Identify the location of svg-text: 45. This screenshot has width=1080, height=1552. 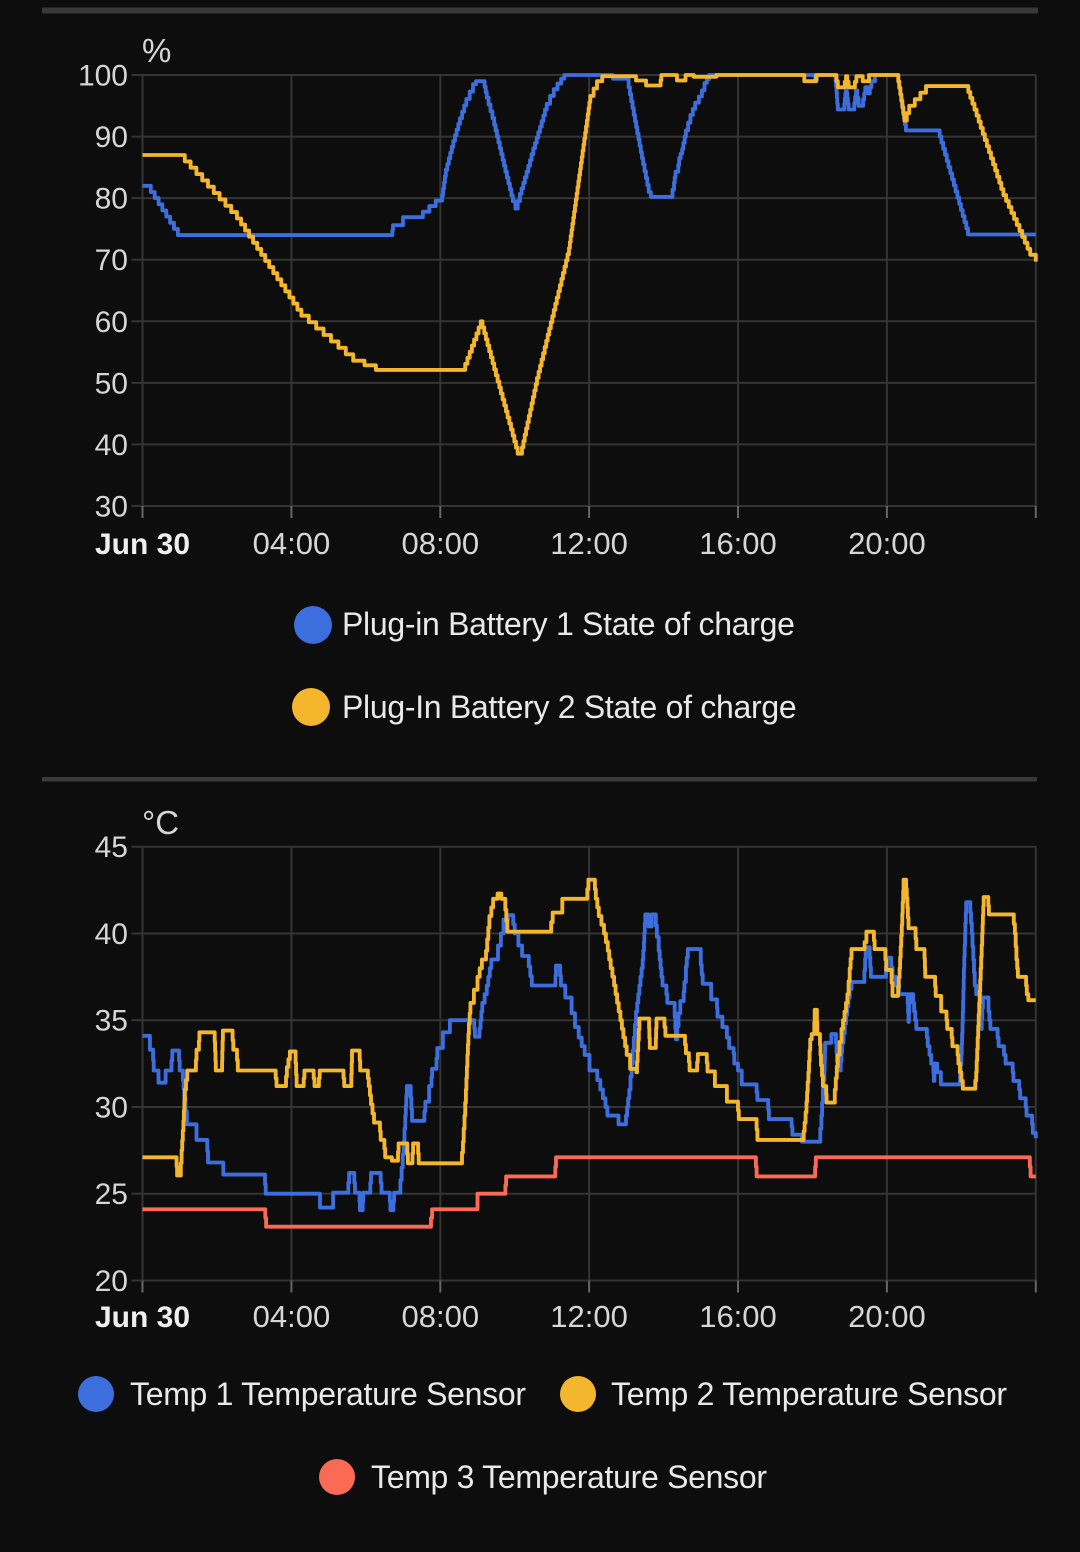
(111, 847).